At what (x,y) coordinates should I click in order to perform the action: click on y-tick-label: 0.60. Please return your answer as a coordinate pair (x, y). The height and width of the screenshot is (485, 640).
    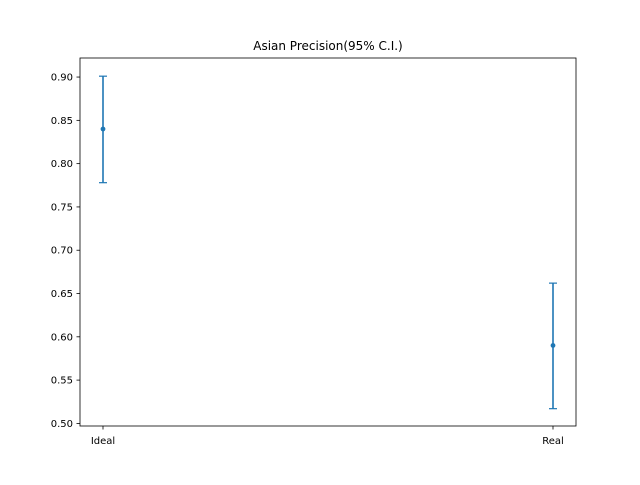
    Looking at the image, I should click on (62, 337).